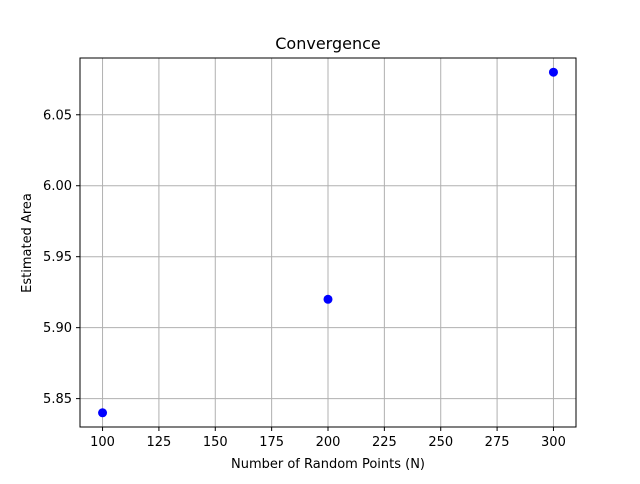 This screenshot has width=640, height=484. I want to click on y-axis-ticks: 5.85 5.90 5.95 6.00 6.05, so click(61, 257).